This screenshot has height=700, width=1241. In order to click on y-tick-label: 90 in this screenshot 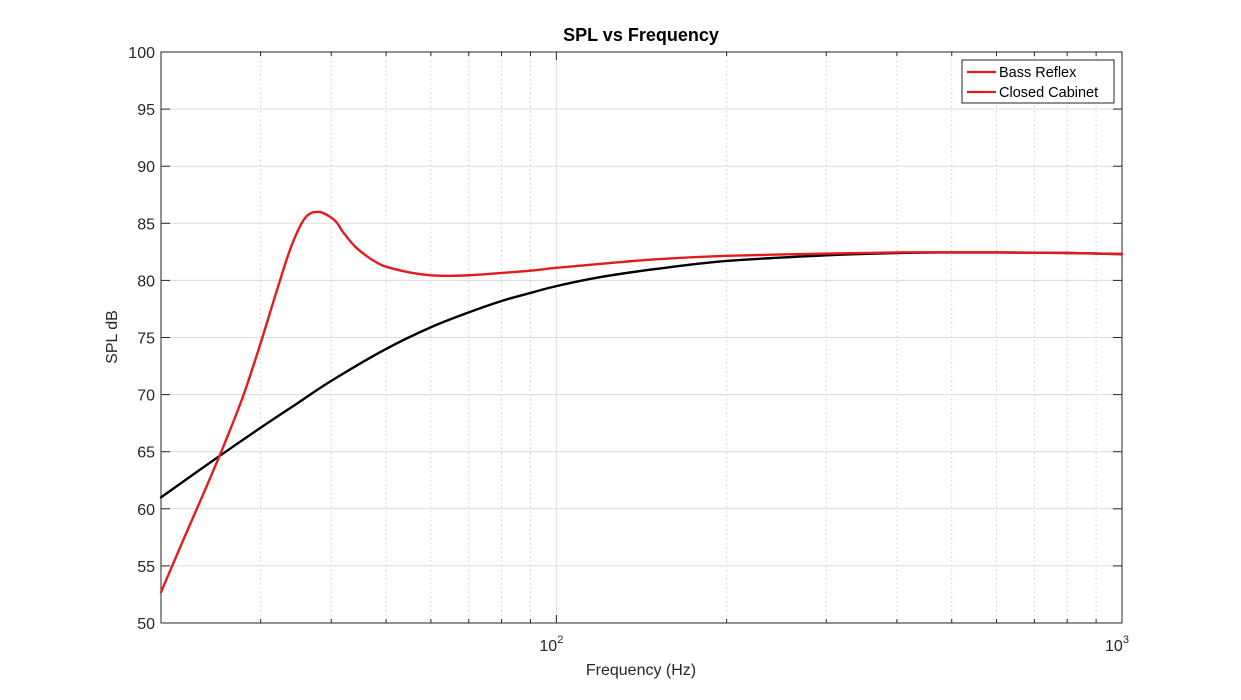, I will do `click(146, 167)`.